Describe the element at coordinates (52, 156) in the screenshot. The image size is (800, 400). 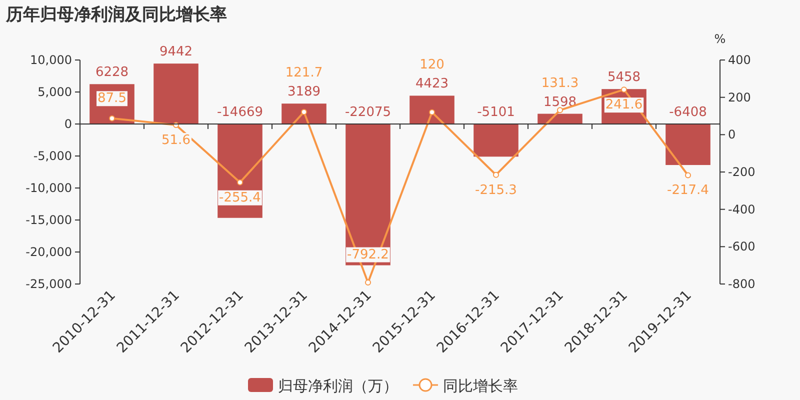
I see `y-tick-label: -5,000` at that location.